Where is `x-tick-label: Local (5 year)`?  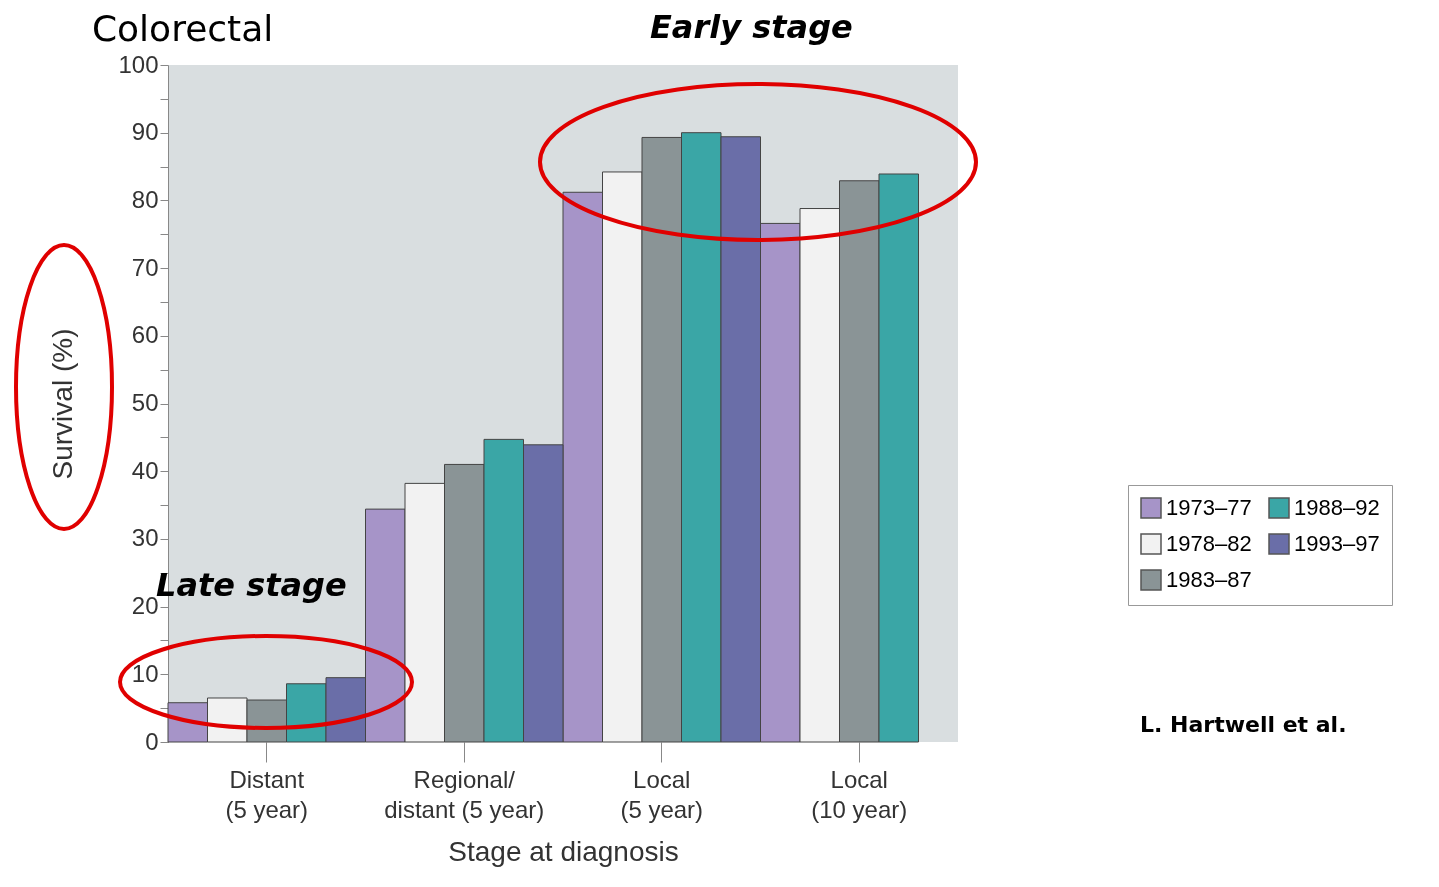 x-tick-label: Local (5 year) is located at coordinates (662, 794).